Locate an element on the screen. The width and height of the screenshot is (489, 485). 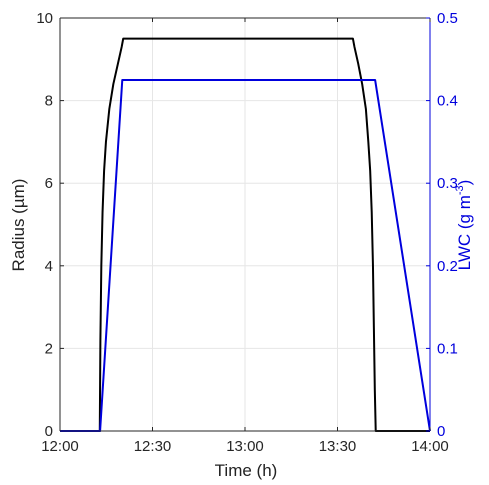
y-left-tick-label-3: 6 is located at coordinates (49, 183).